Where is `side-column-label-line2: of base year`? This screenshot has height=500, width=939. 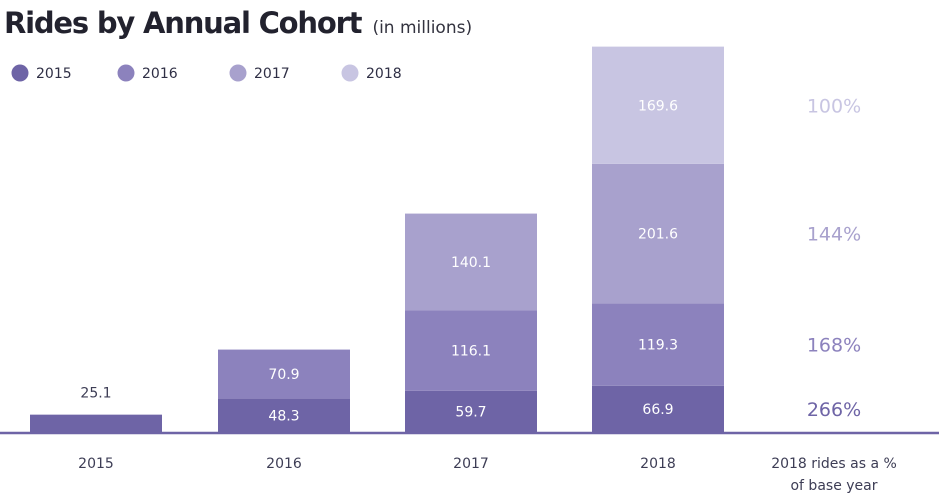 side-column-label-line2: of base year is located at coordinates (833, 486).